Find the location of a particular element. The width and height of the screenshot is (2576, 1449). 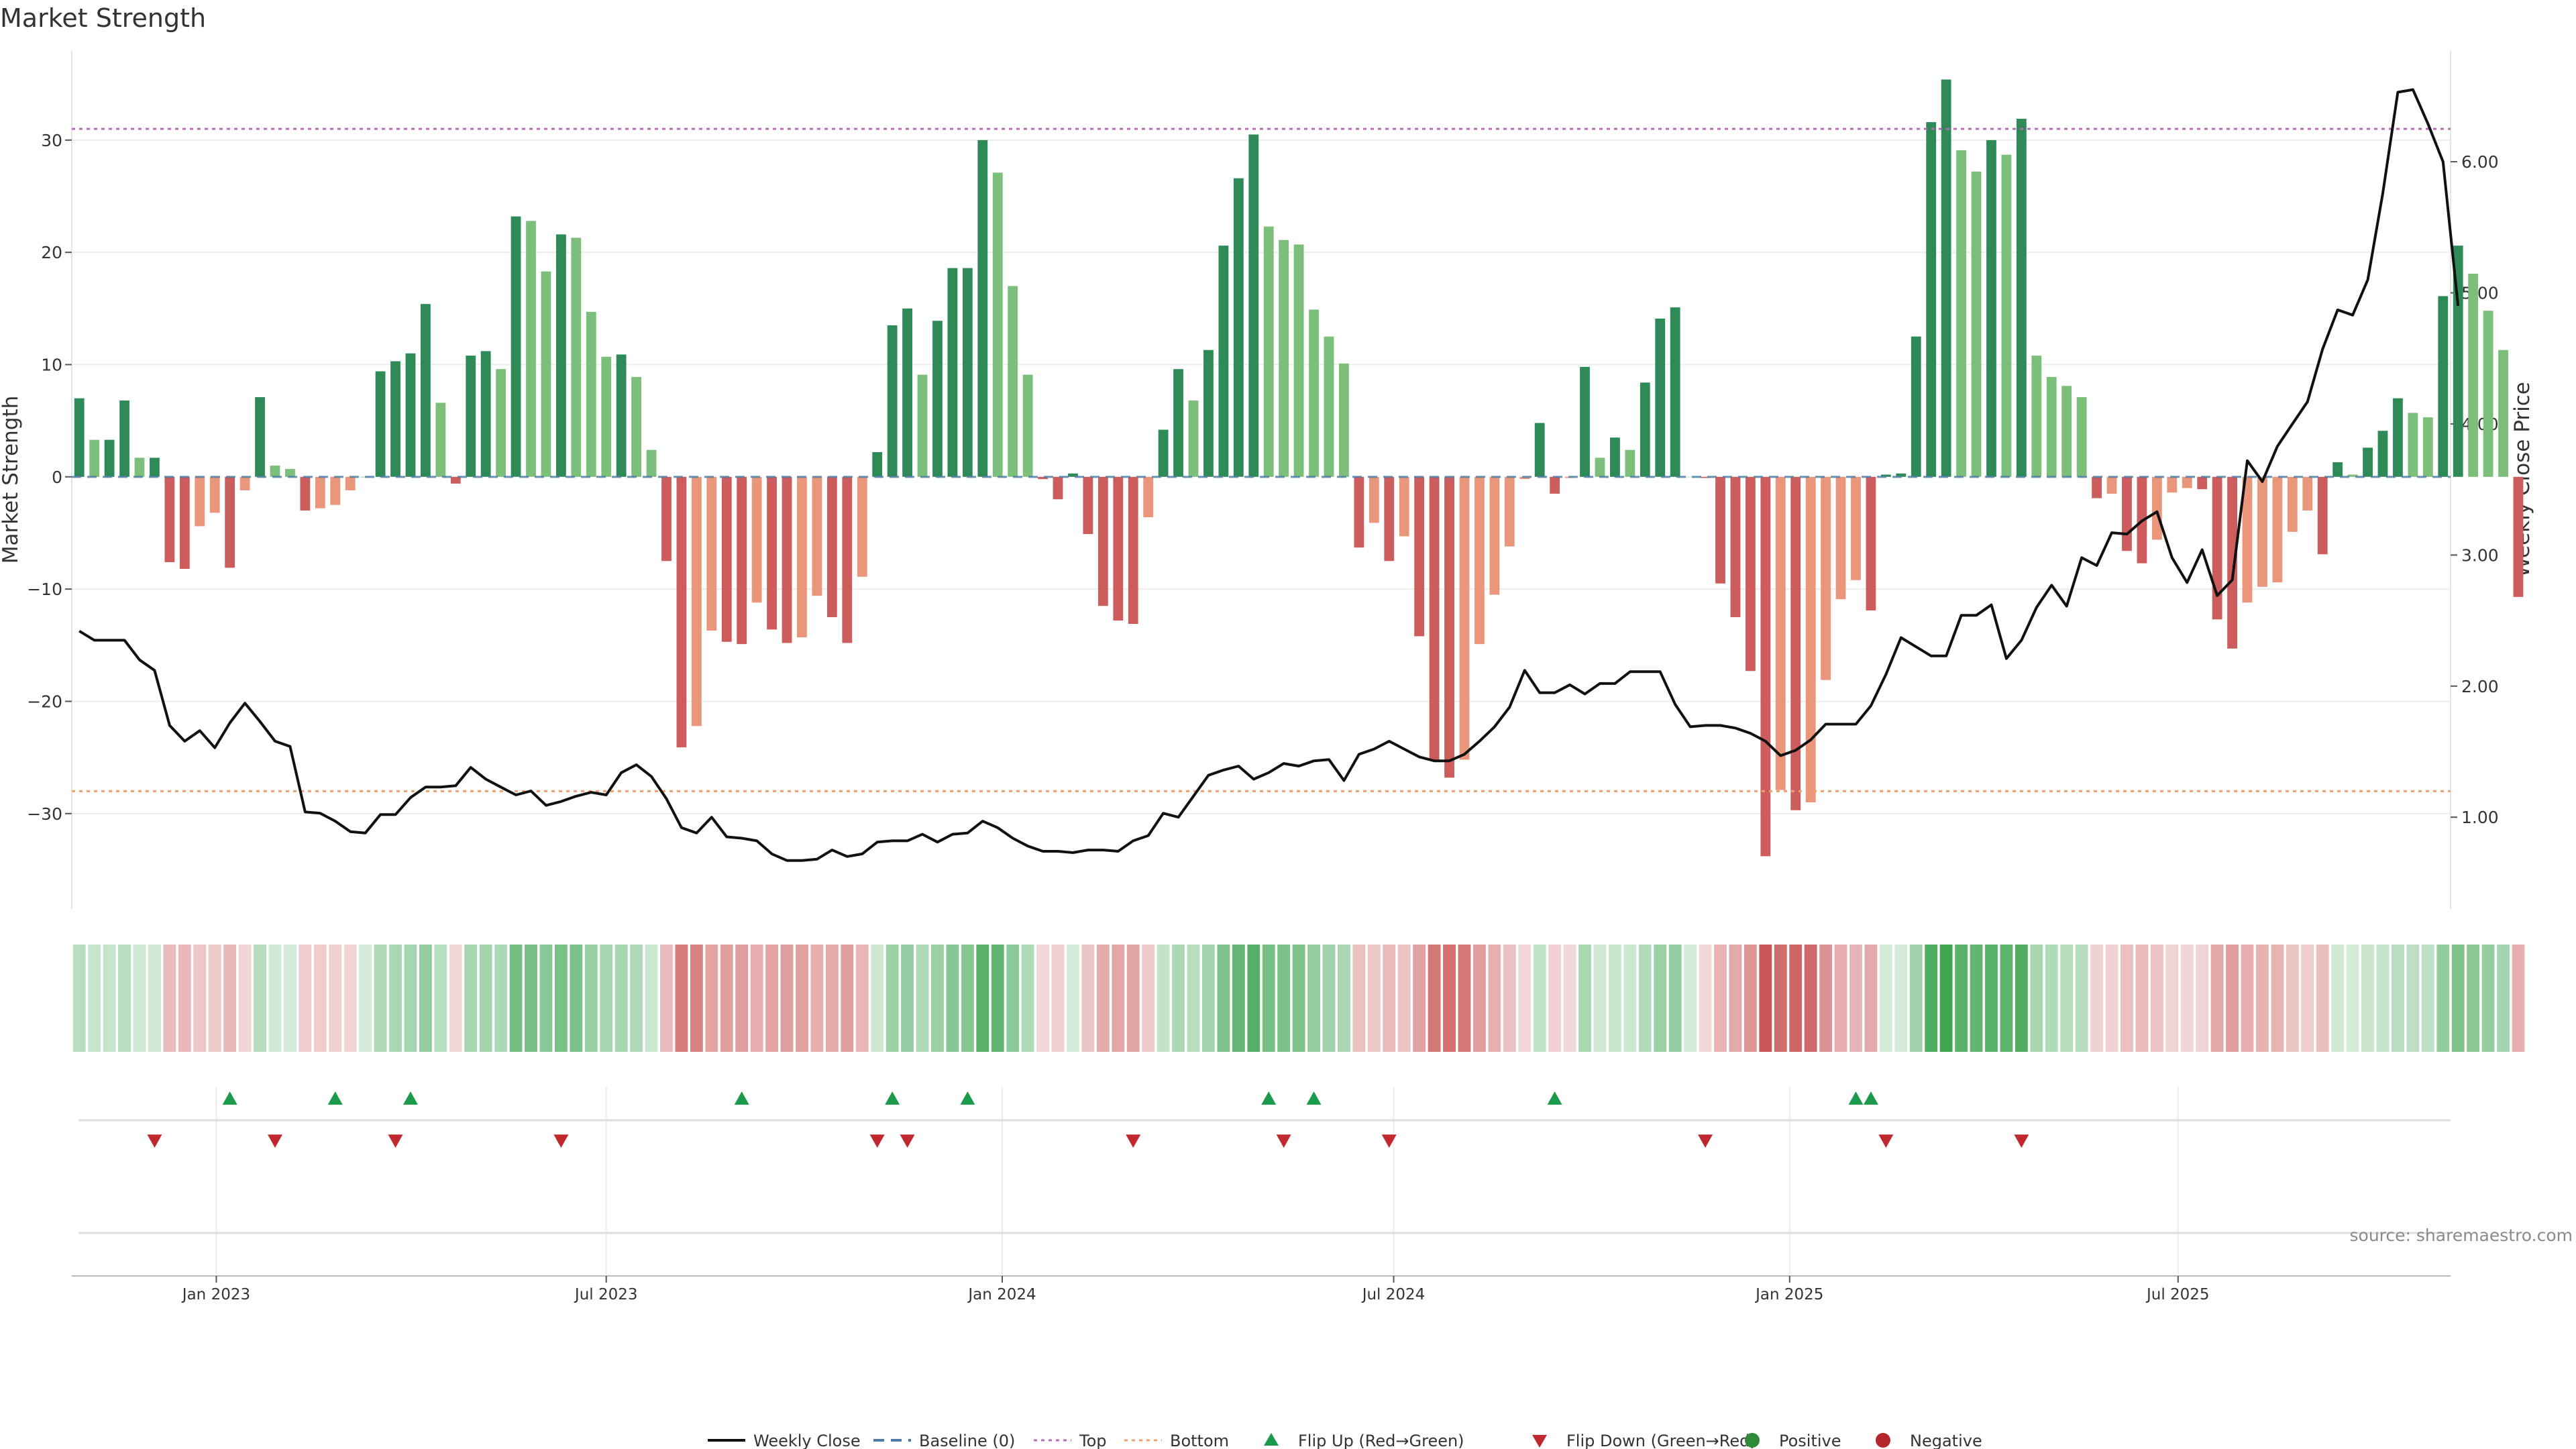

legend-item: Bottom is located at coordinates (1176, 1440).